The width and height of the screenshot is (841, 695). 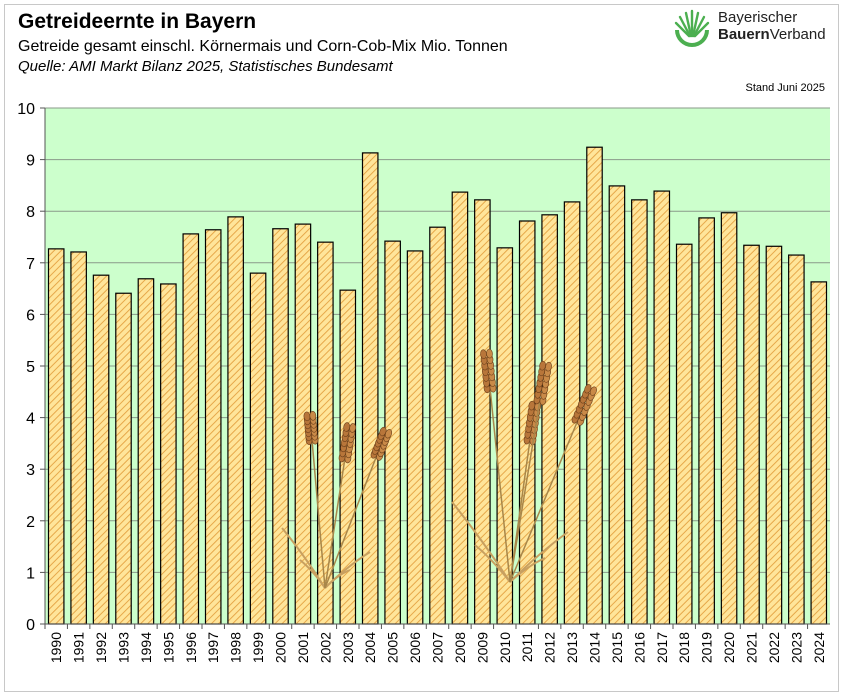 I want to click on y-tick-label: 2, so click(x=30, y=522).